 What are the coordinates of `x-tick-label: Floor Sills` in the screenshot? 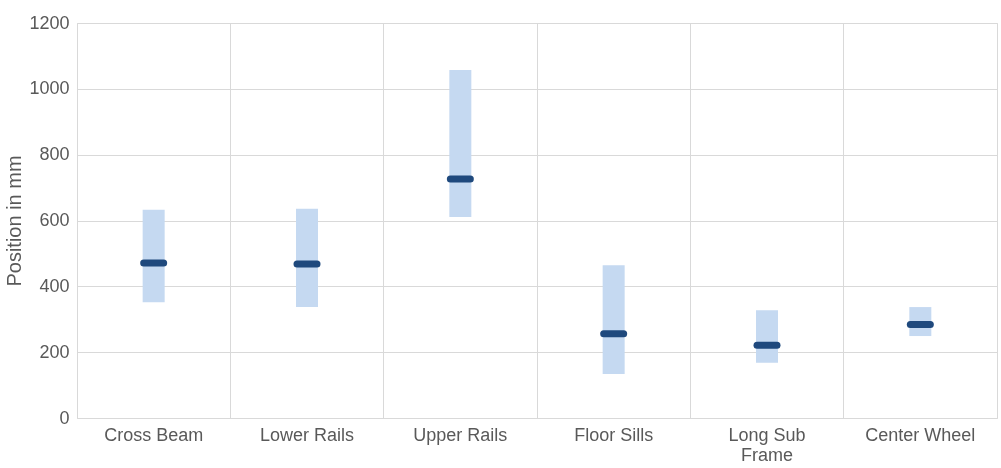 It's located at (614, 434).